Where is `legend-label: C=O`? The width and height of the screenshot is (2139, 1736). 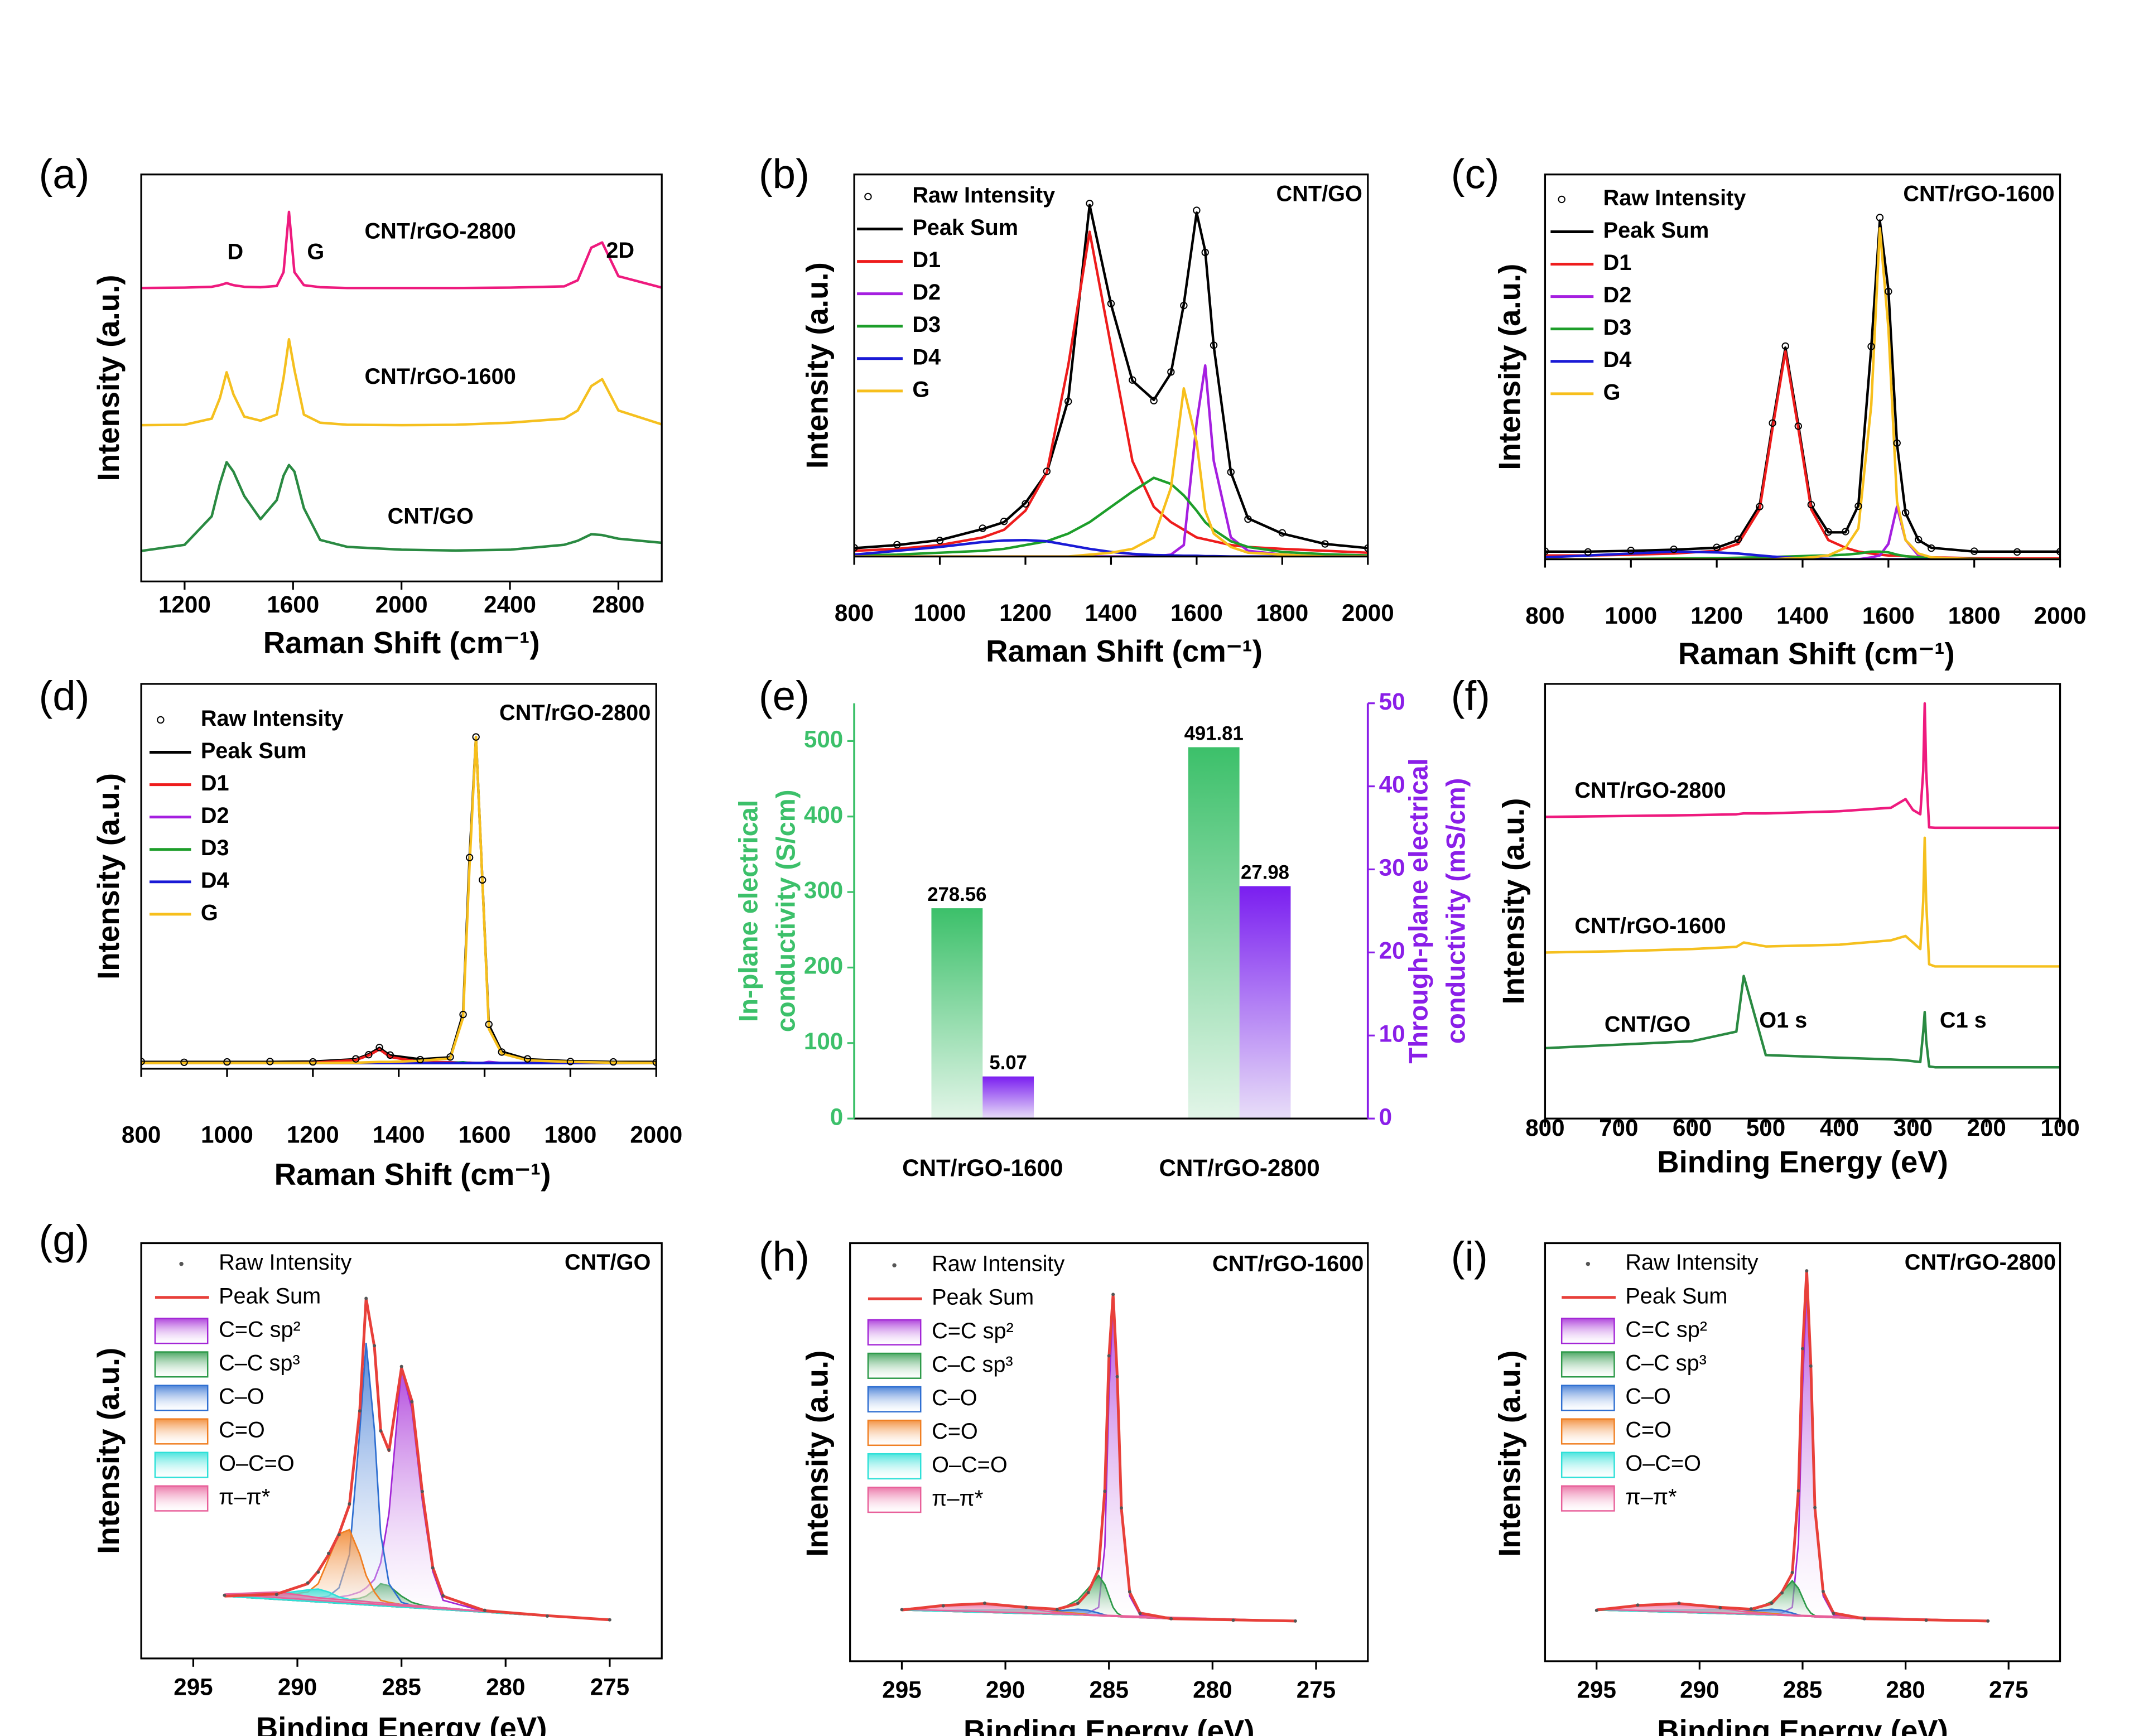 legend-label: C=O is located at coordinates (1648, 1429).